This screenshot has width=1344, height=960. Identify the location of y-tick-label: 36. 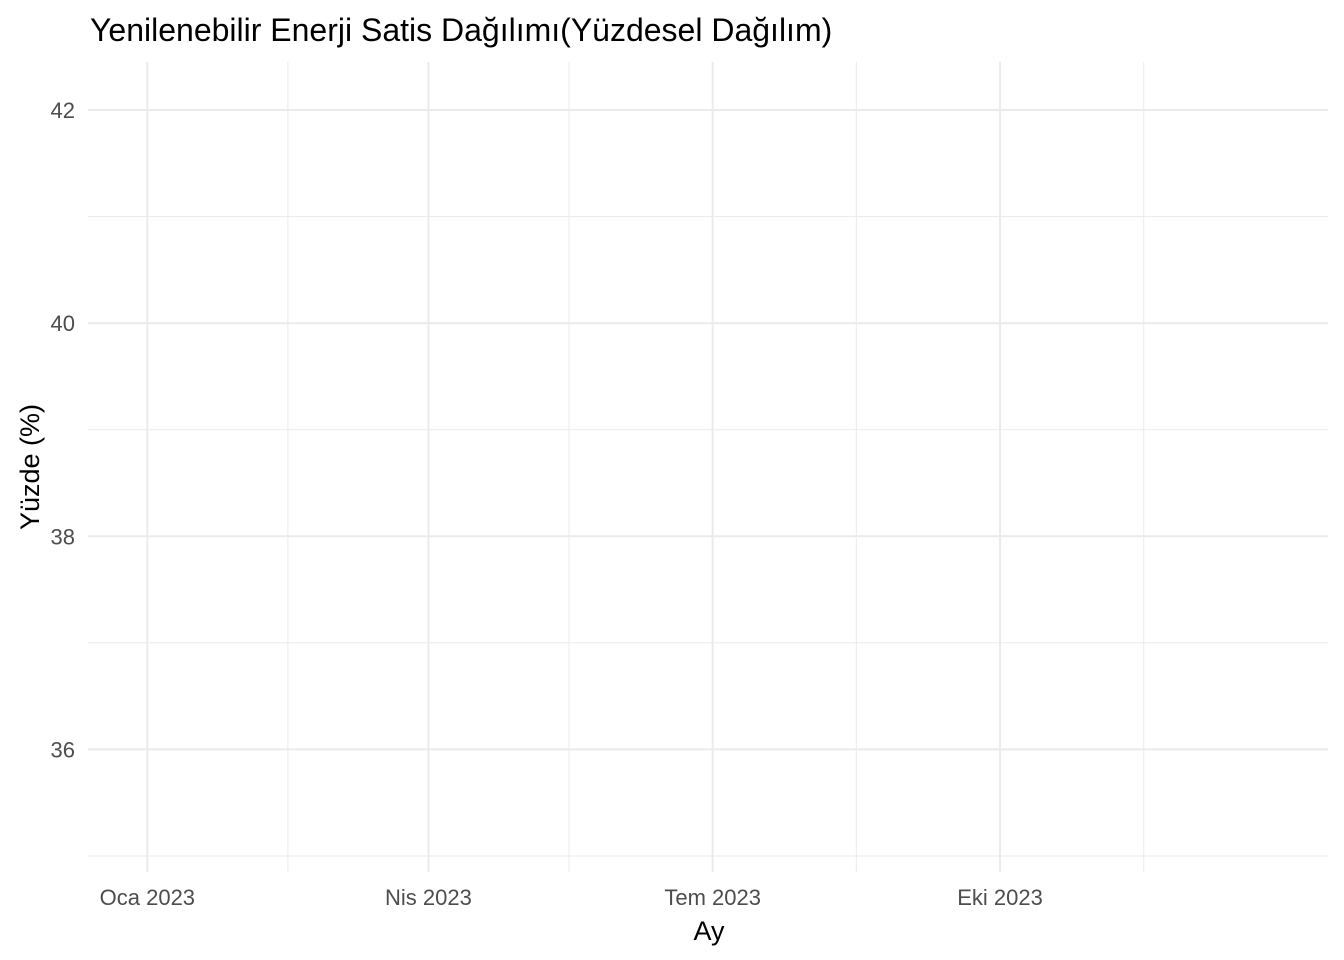
(63, 749).